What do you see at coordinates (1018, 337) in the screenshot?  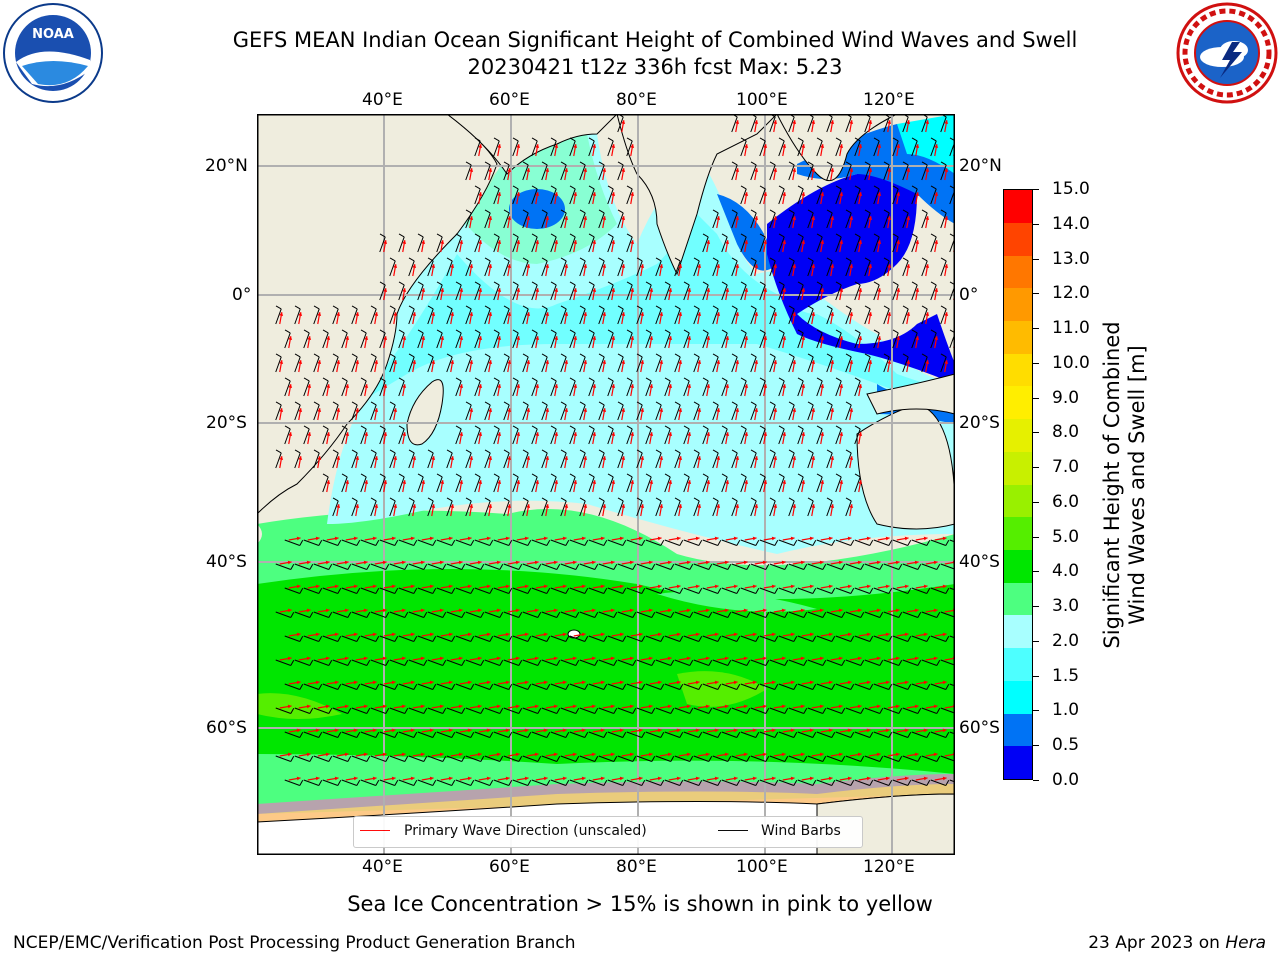 I see `colorbar-segment` at bounding box center [1018, 337].